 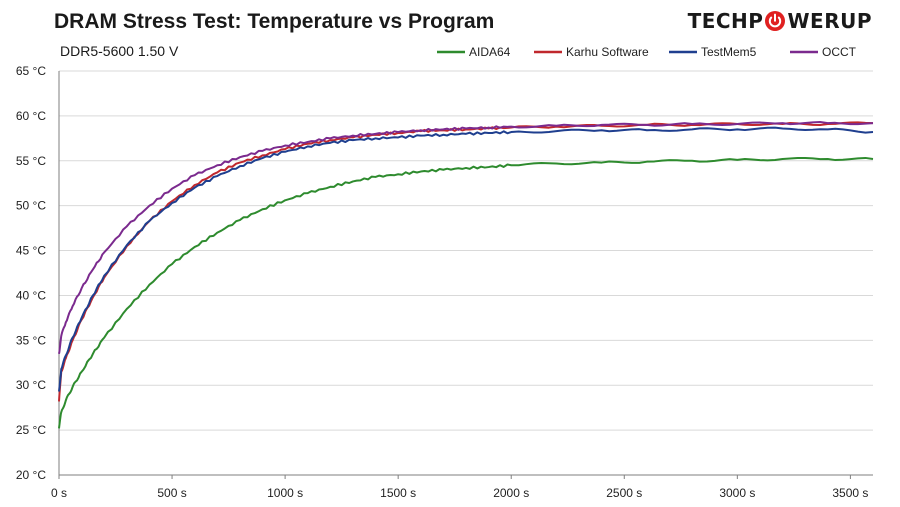 What do you see at coordinates (624, 493) in the screenshot?
I see `x-tick-label: 2500 s` at bounding box center [624, 493].